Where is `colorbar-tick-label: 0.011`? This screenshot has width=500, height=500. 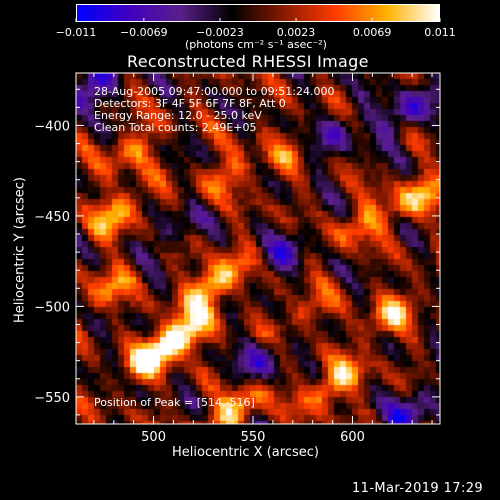
colorbar-tick-label: 0.011 is located at coordinates (440, 32).